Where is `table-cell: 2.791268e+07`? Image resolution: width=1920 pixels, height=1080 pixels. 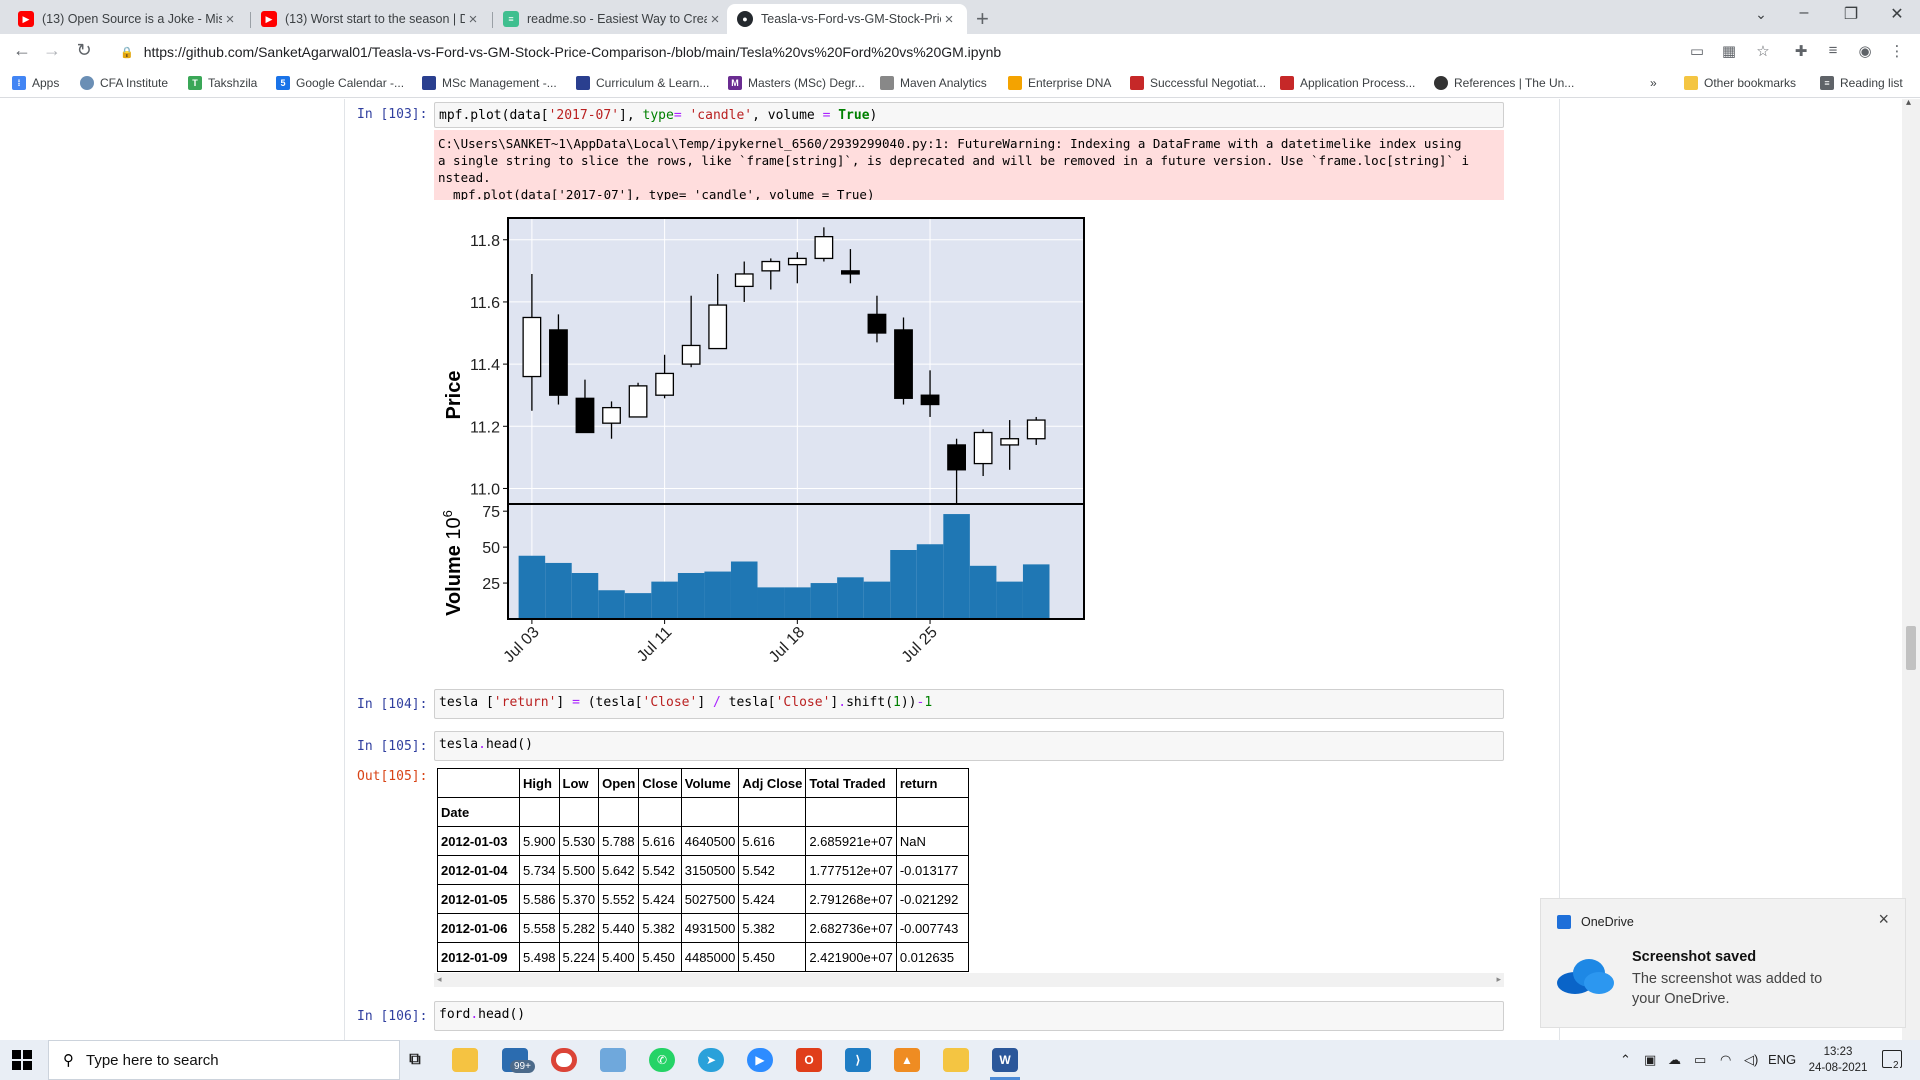 table-cell: 2.791268e+07 is located at coordinates (851, 899).